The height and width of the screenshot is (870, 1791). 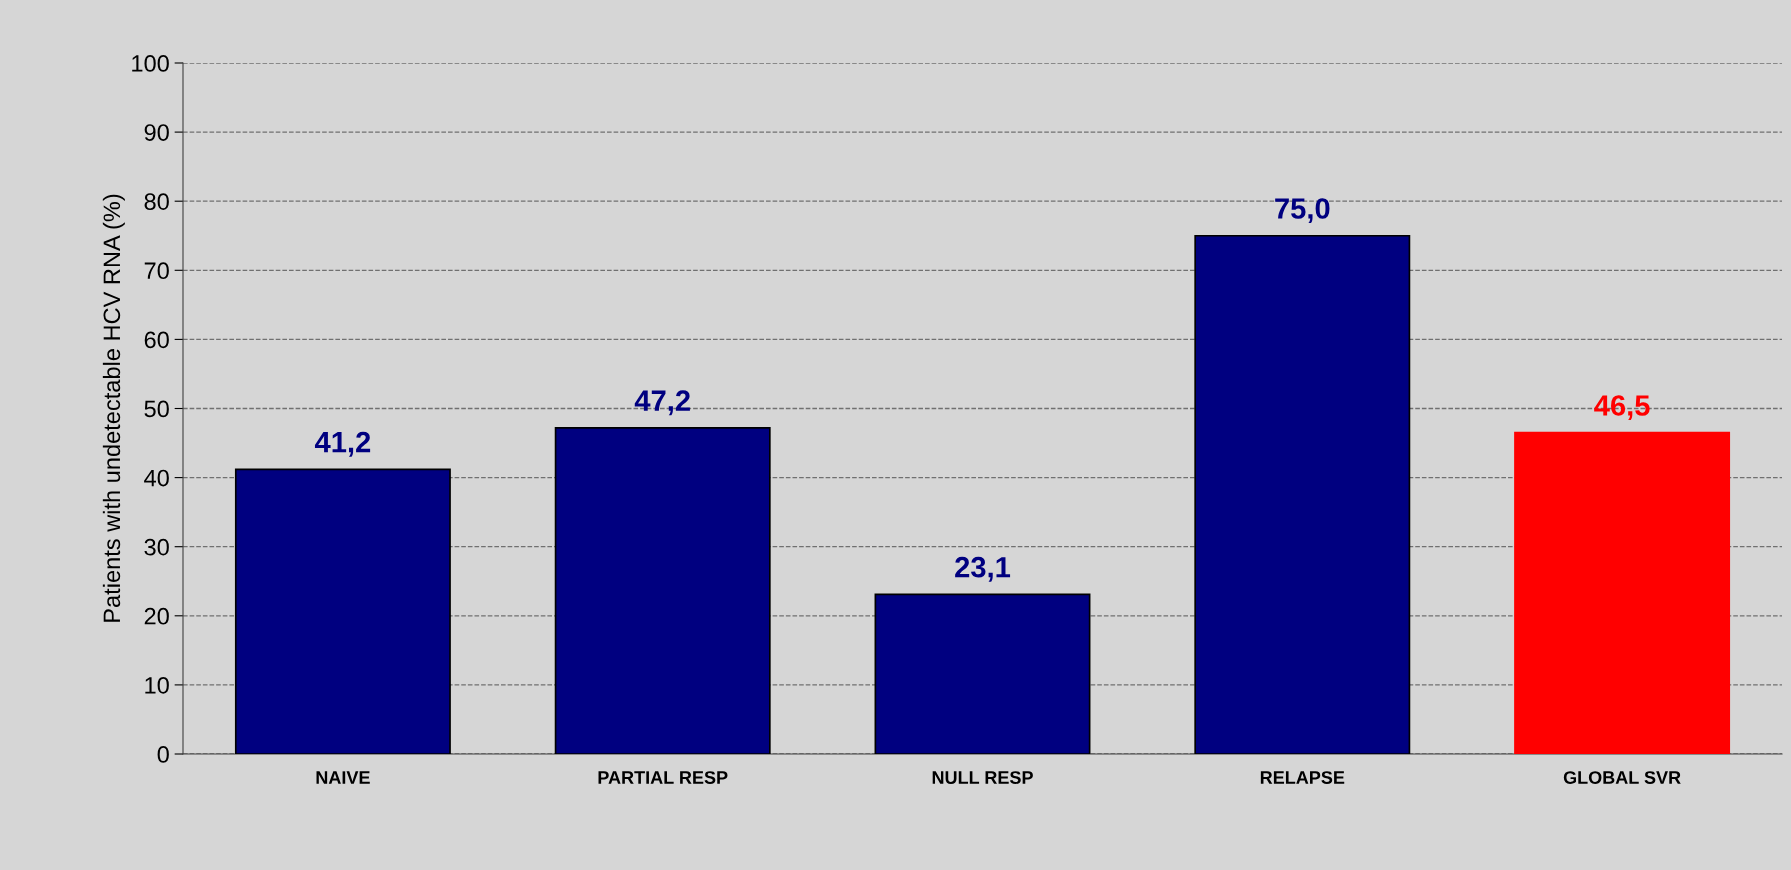 I want to click on data-label: 75,0, so click(x=1302, y=211).